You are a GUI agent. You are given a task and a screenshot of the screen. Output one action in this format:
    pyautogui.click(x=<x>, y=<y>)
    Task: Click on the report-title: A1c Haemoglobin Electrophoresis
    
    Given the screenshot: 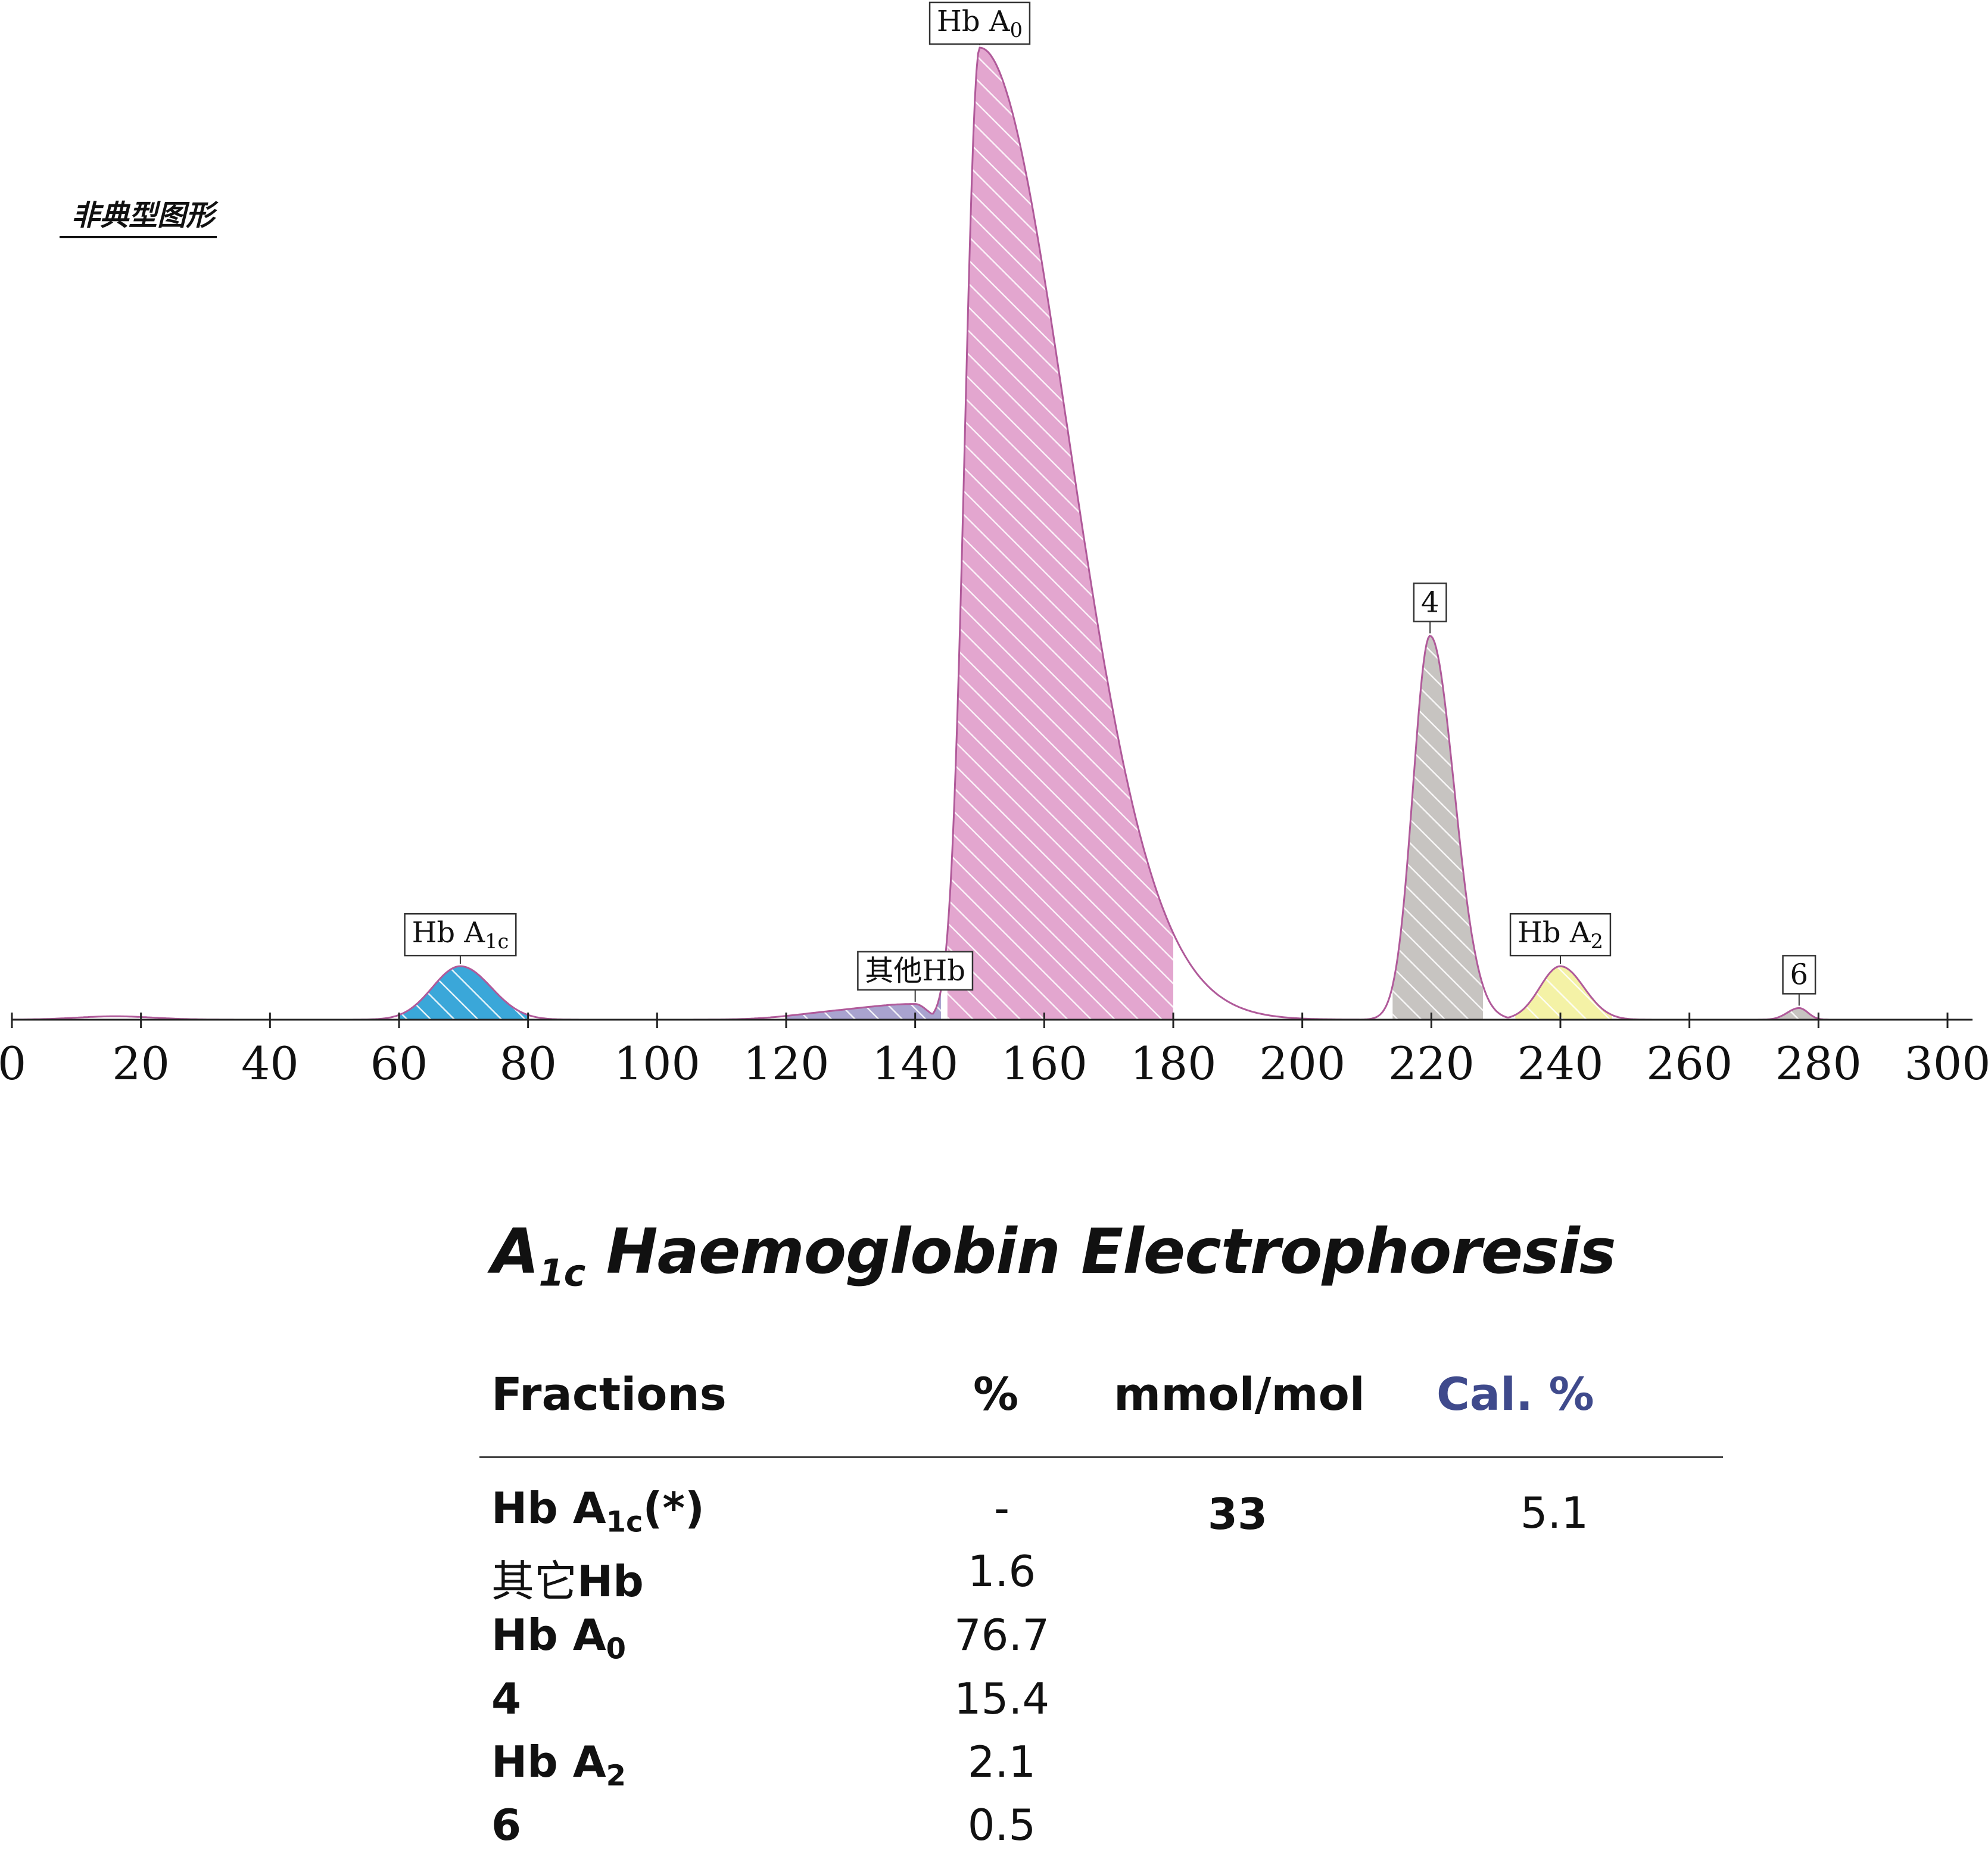 What is the action you would take?
    pyautogui.click(x=1053, y=1255)
    